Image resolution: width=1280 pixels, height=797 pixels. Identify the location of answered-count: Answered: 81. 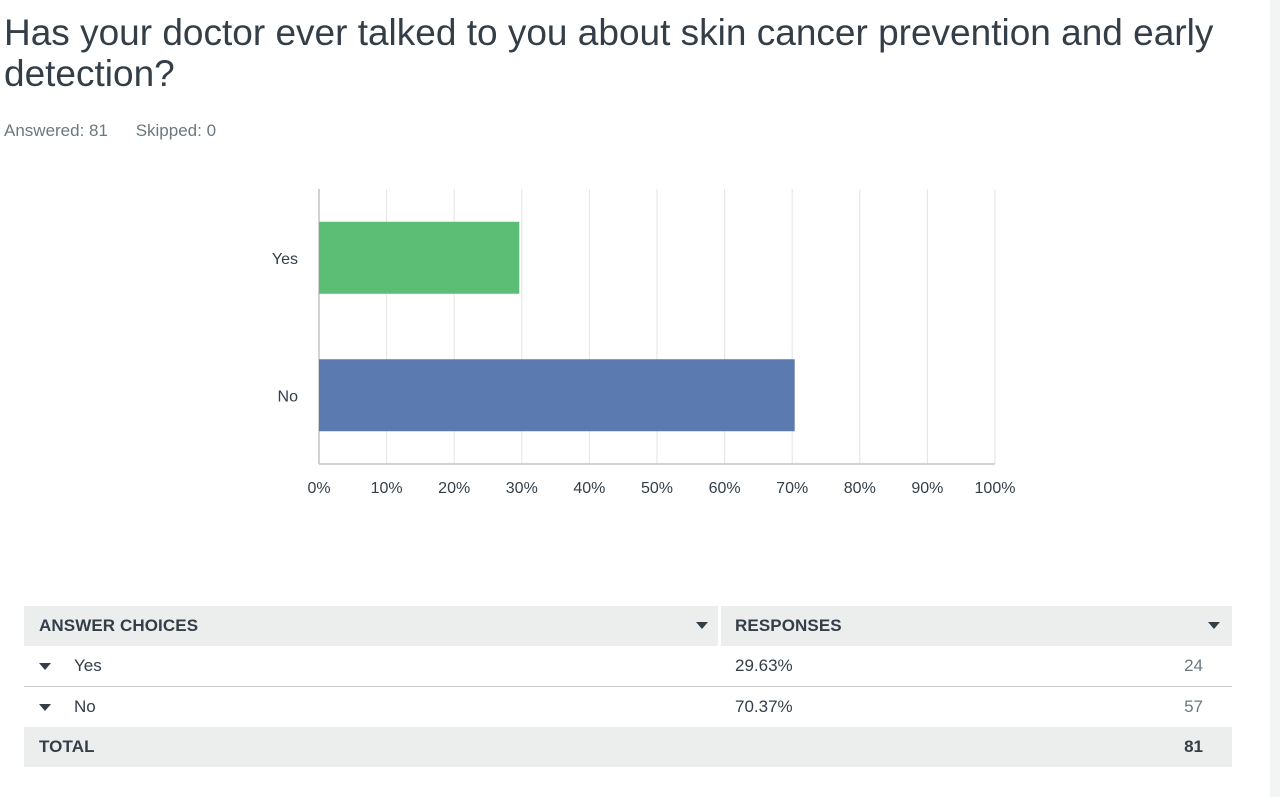
(56, 130).